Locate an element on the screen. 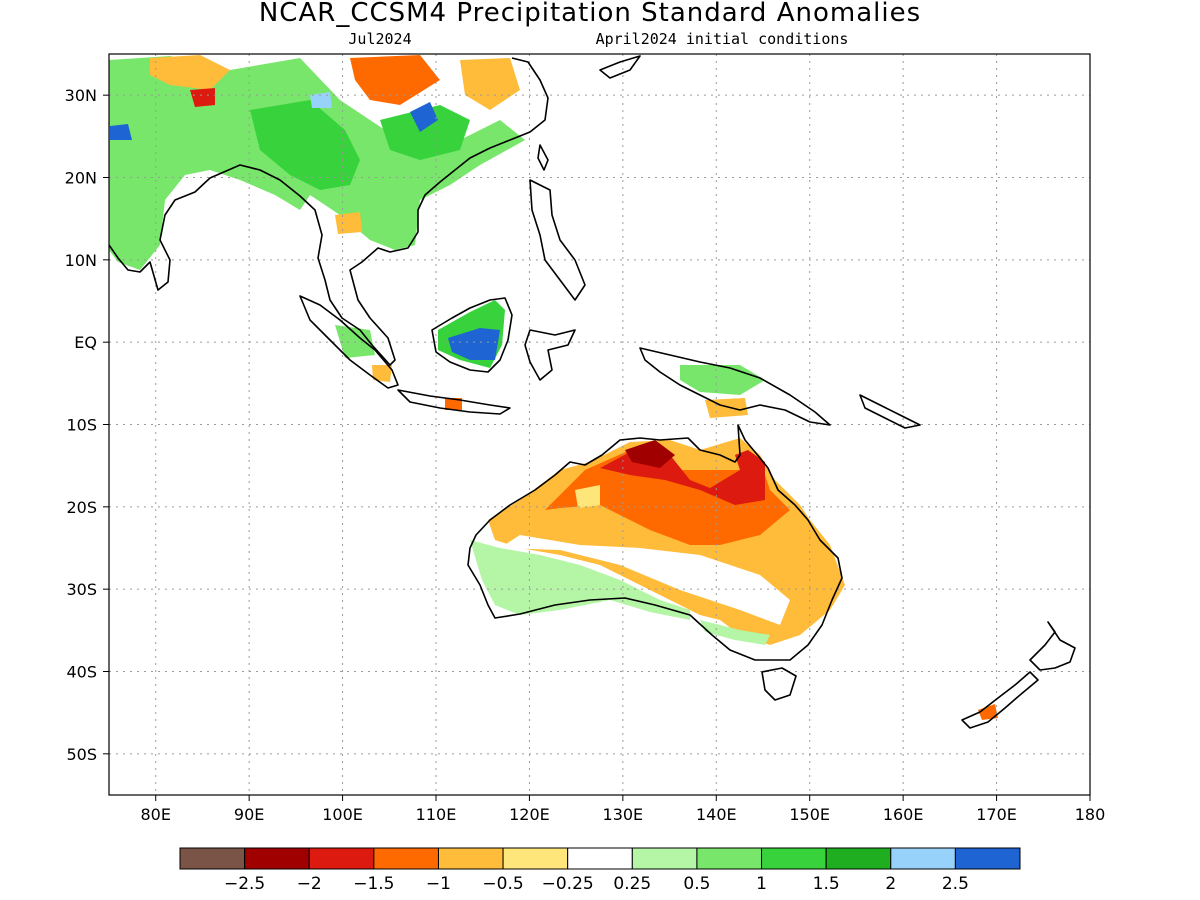 This screenshot has height=900, width=1200. coastline-sulawesi is located at coordinates (550, 355).